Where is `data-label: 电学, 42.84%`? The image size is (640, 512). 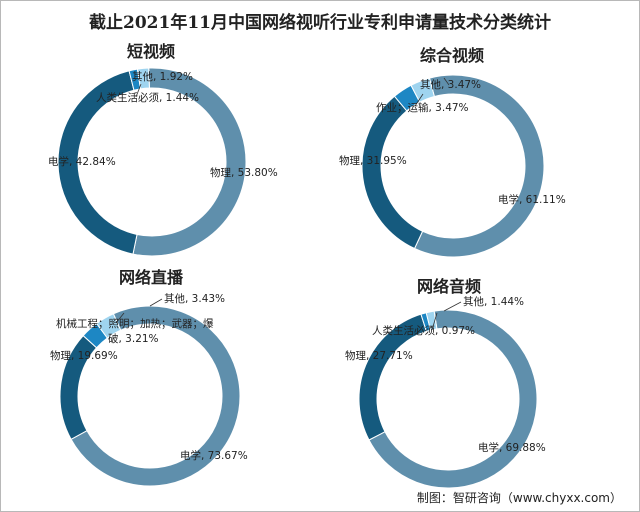
data-label: 电学, 42.84% is located at coordinates (82, 161).